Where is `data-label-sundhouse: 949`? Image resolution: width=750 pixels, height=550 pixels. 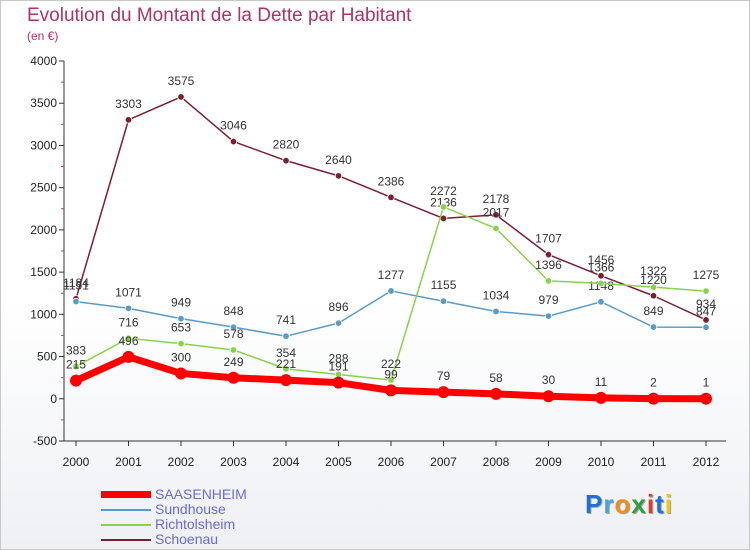 data-label-sundhouse: 949 is located at coordinates (181, 303).